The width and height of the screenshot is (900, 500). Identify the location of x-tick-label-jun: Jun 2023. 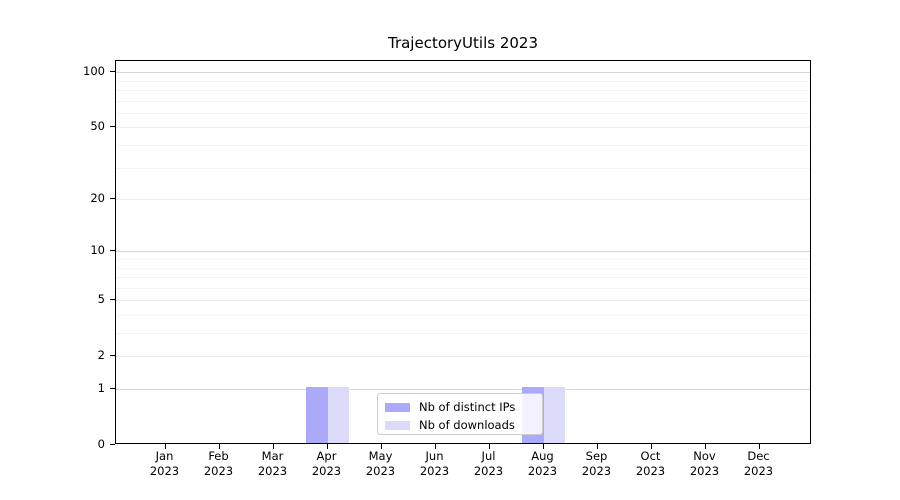
(435, 464).